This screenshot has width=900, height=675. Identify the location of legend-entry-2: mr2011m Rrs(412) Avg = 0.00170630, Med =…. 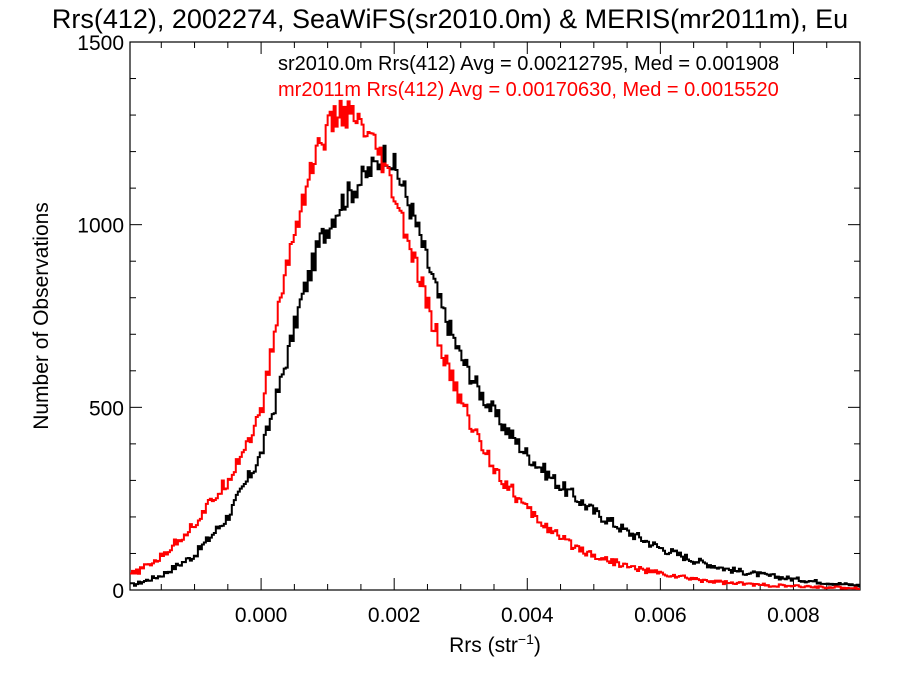
(528, 90).